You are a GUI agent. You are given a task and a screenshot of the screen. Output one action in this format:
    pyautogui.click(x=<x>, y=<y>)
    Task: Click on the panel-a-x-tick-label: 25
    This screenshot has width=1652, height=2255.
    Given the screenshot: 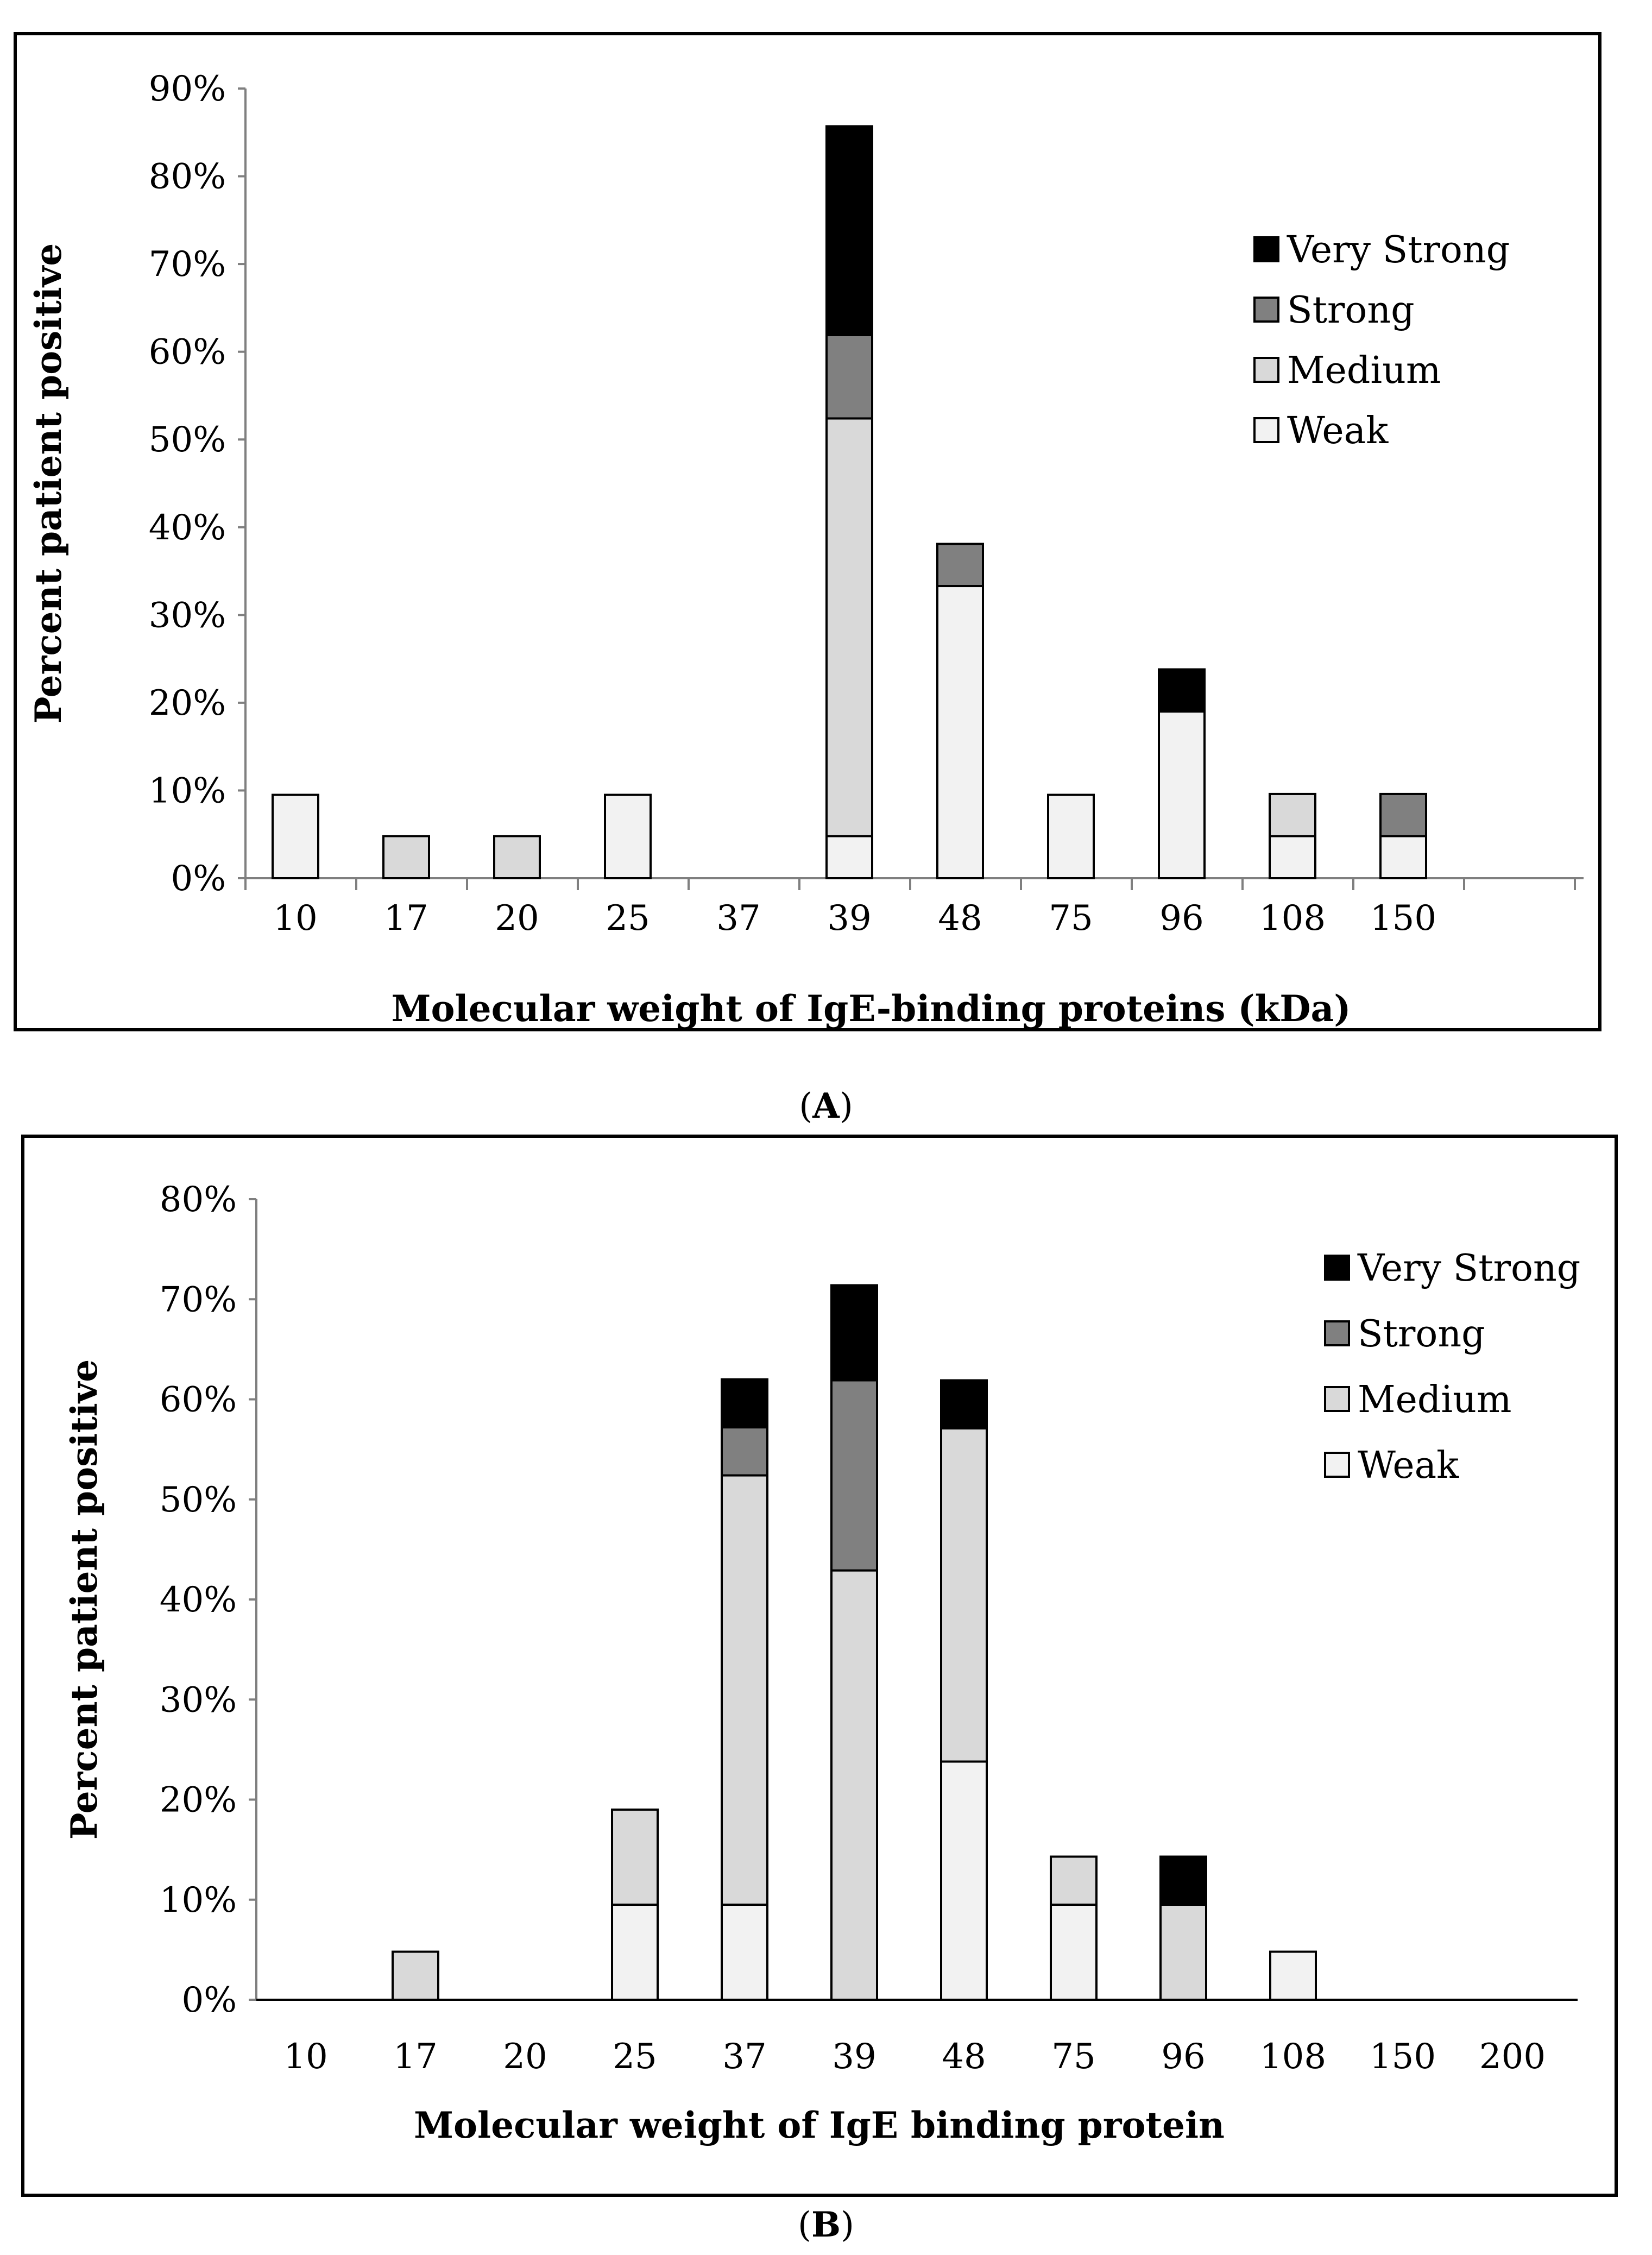 What is the action you would take?
    pyautogui.click(x=628, y=918)
    